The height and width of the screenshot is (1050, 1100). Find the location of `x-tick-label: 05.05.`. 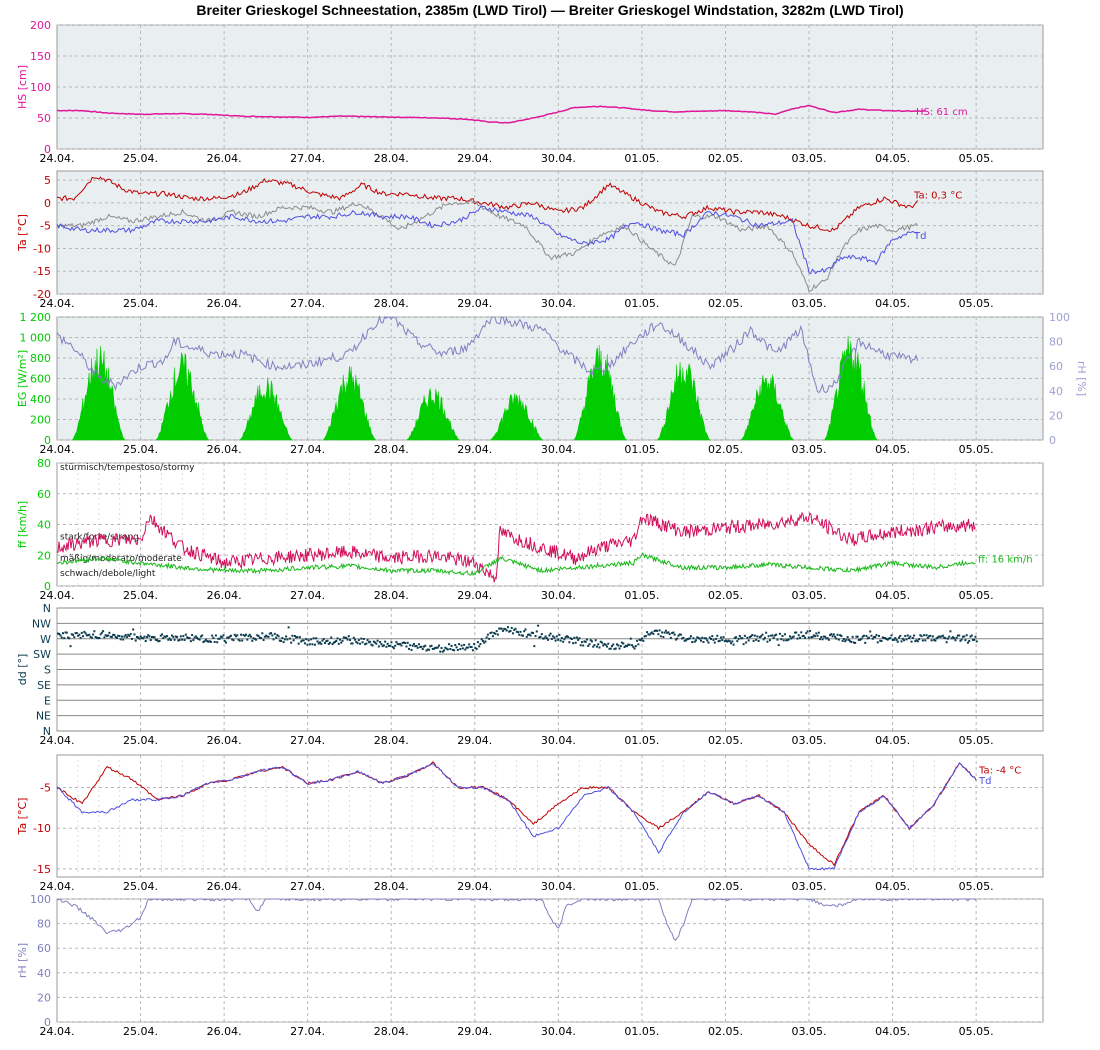

x-tick-label: 05.05. is located at coordinates (976, 595).